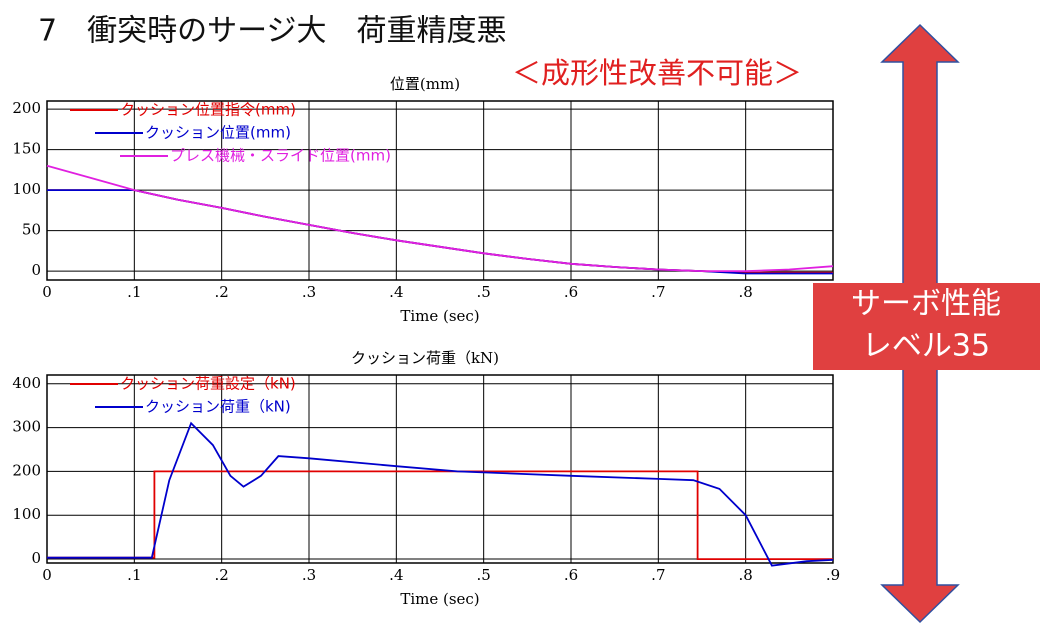 The height and width of the screenshot is (641, 1050). I want to click on badge-line: サーボ性能, so click(926, 304).